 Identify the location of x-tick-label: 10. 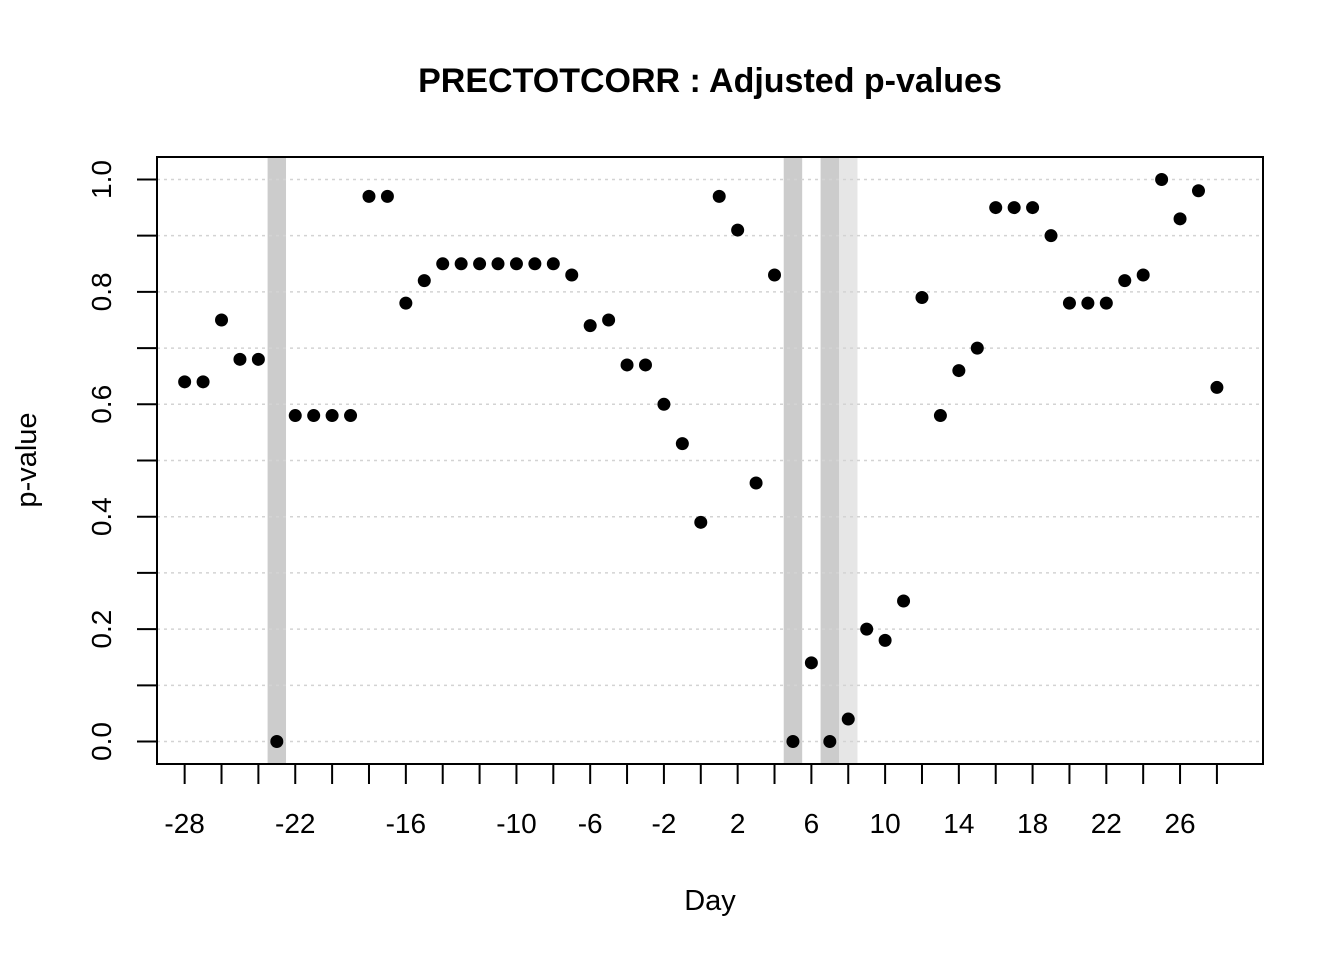
(885, 823).